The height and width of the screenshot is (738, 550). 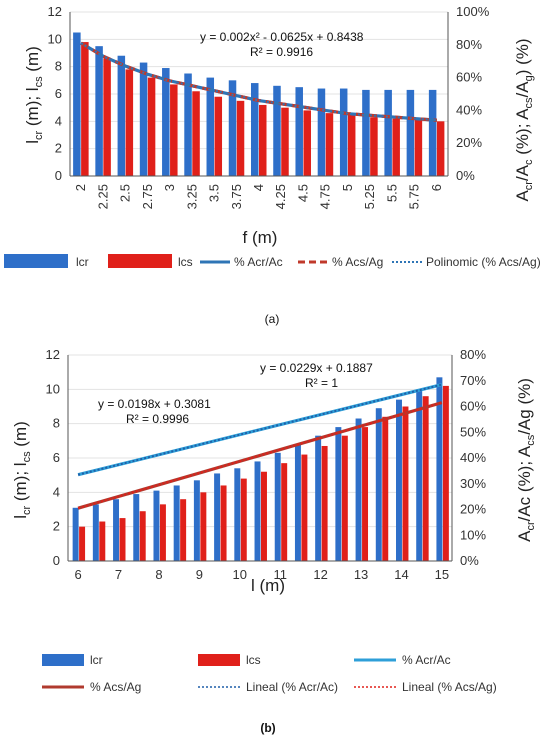 What do you see at coordinates (258, 187) in the screenshot?
I see `xtick-a: 4` at bounding box center [258, 187].